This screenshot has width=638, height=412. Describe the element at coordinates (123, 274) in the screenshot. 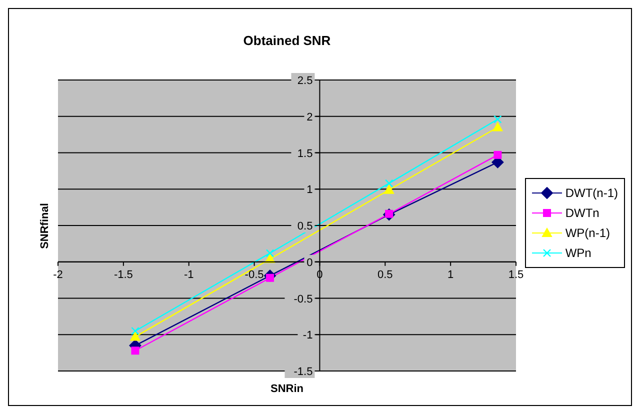

I see `x-tick-label: -1.5` at that location.